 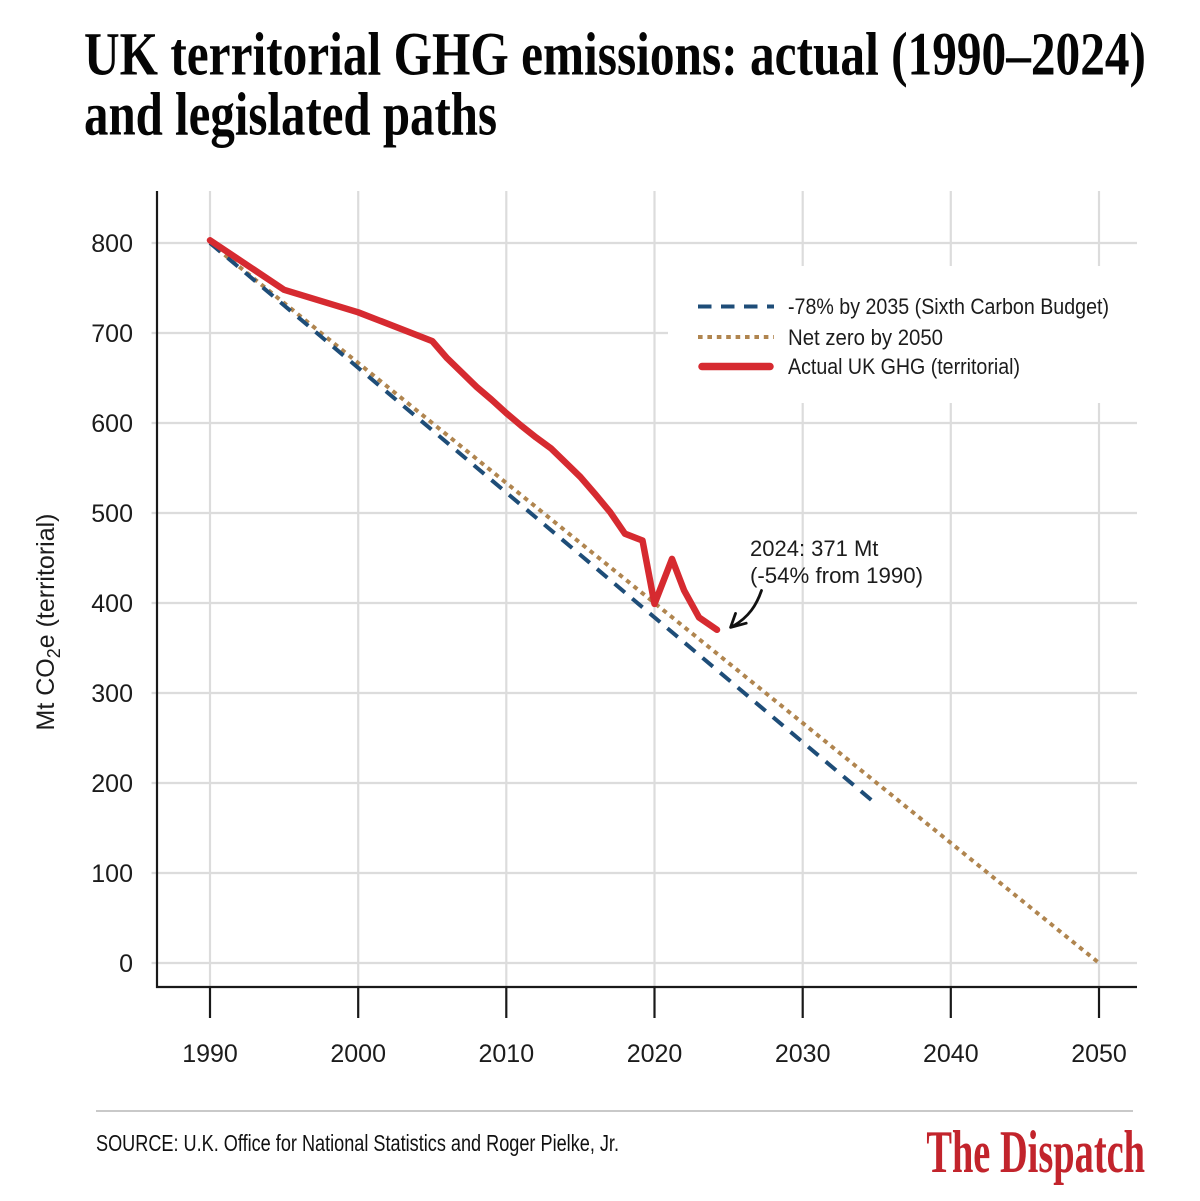 What do you see at coordinates (112, 334) in the screenshot?
I see `svg-text: 700` at bounding box center [112, 334].